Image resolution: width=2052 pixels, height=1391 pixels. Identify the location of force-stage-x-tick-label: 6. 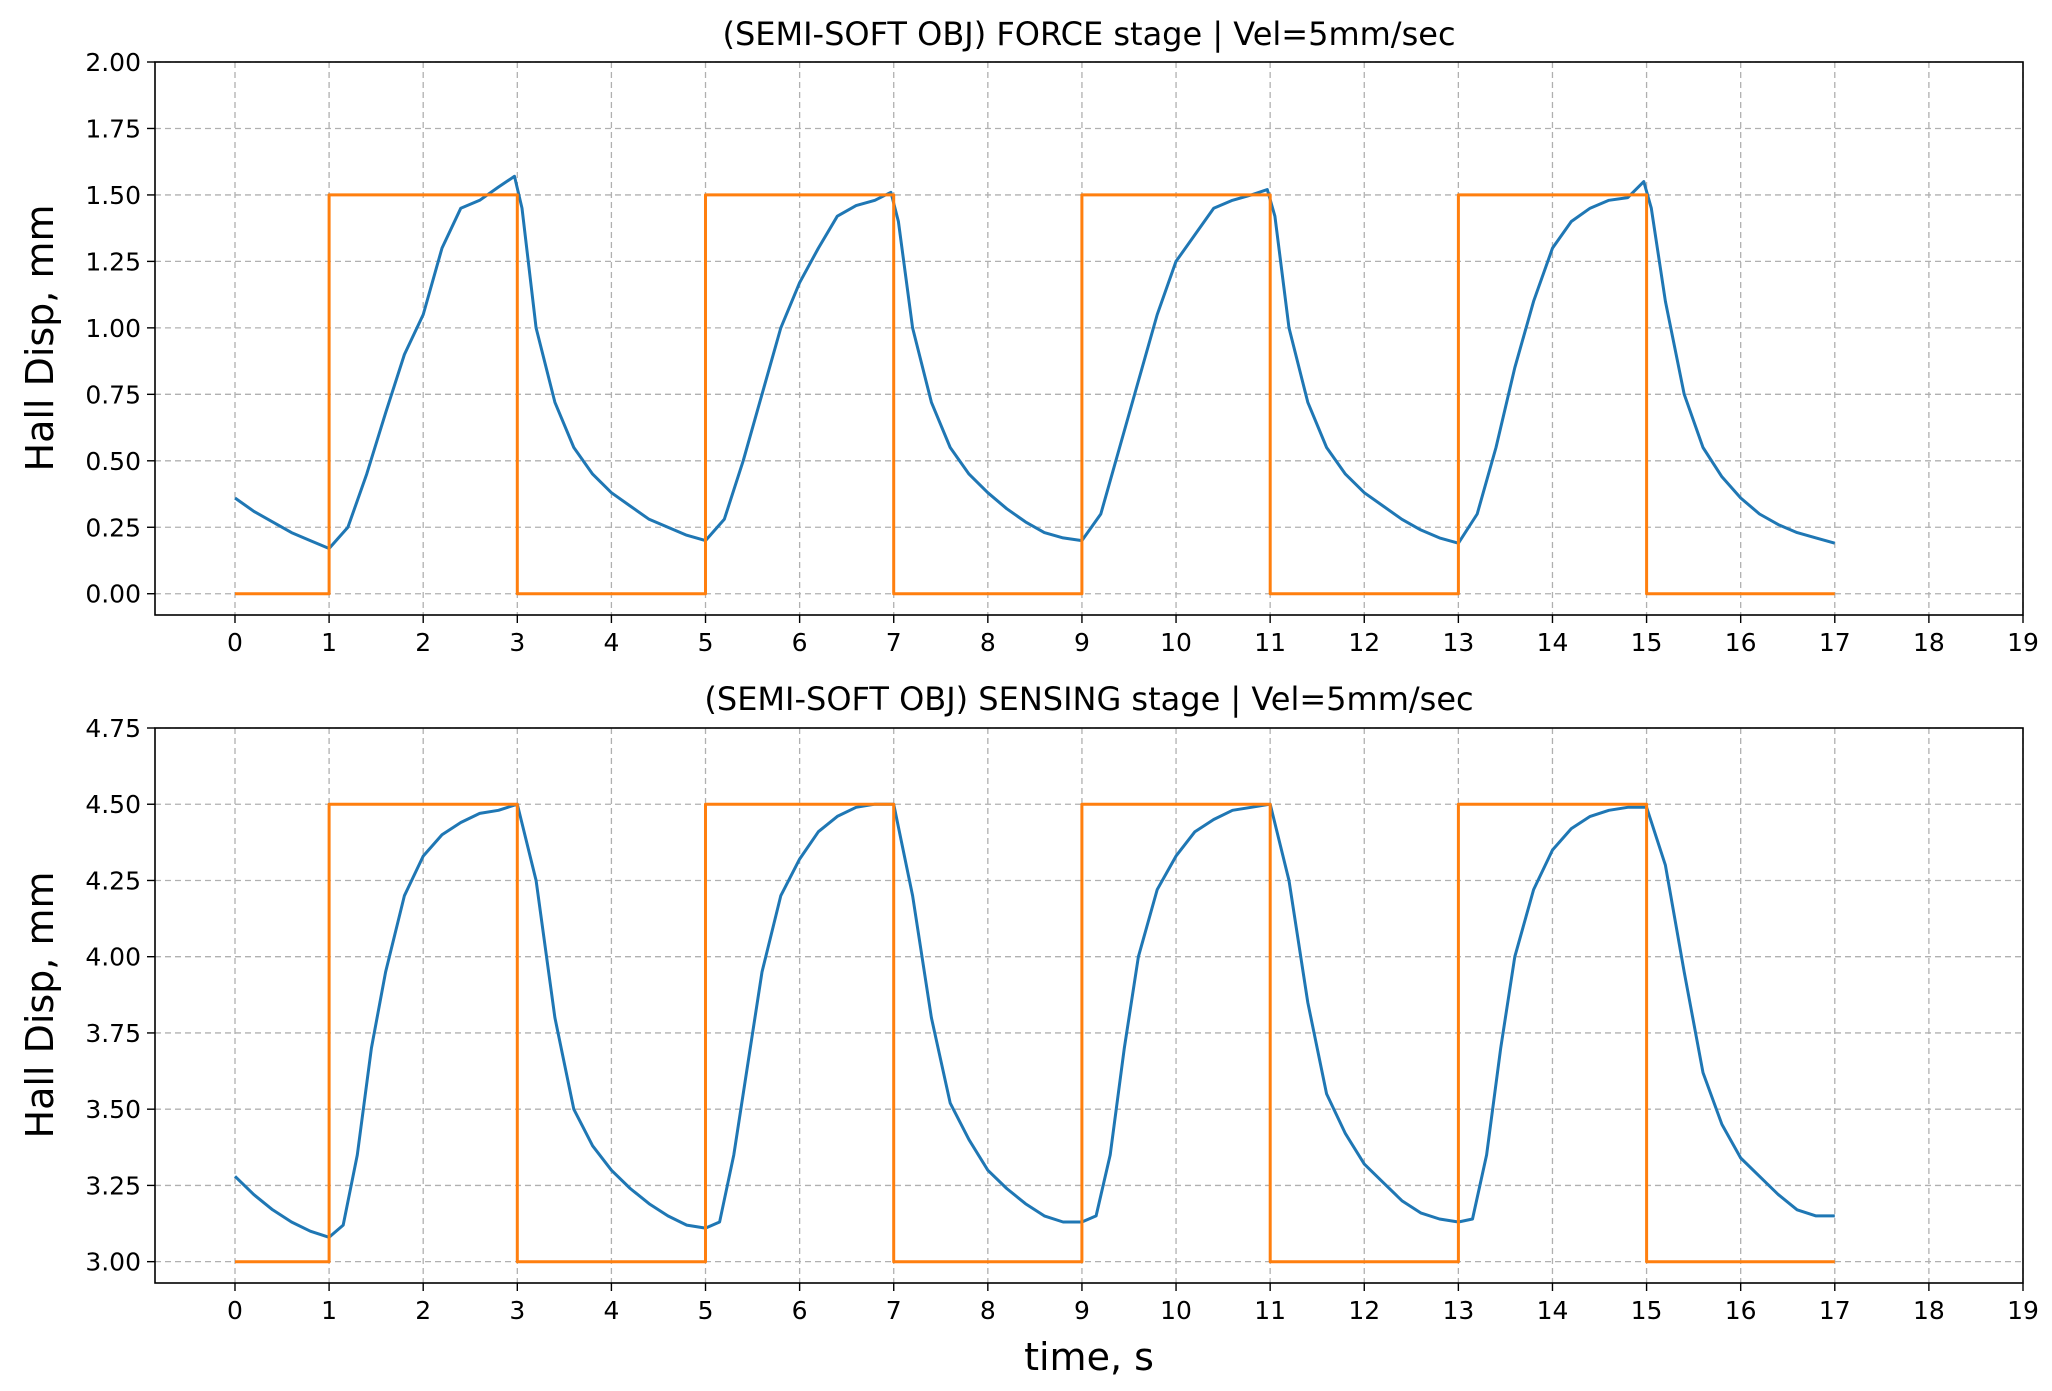
(800, 642).